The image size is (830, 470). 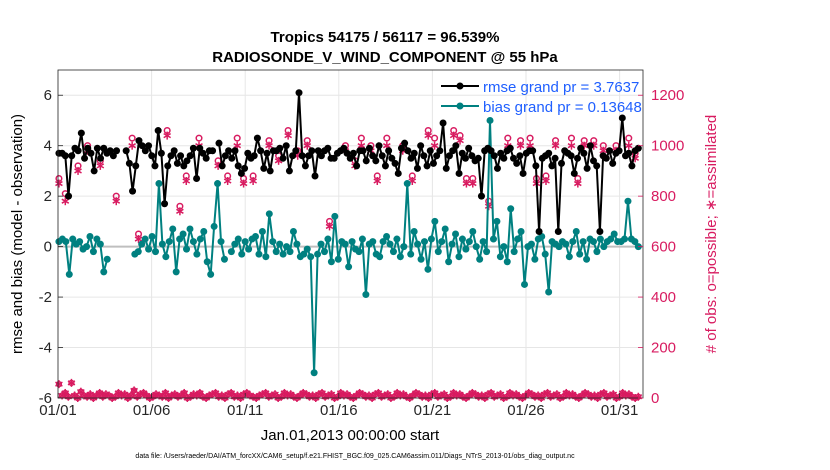 I want to click on y-axis-left-label: rmse and bias (model - observation), so click(x=17, y=234).